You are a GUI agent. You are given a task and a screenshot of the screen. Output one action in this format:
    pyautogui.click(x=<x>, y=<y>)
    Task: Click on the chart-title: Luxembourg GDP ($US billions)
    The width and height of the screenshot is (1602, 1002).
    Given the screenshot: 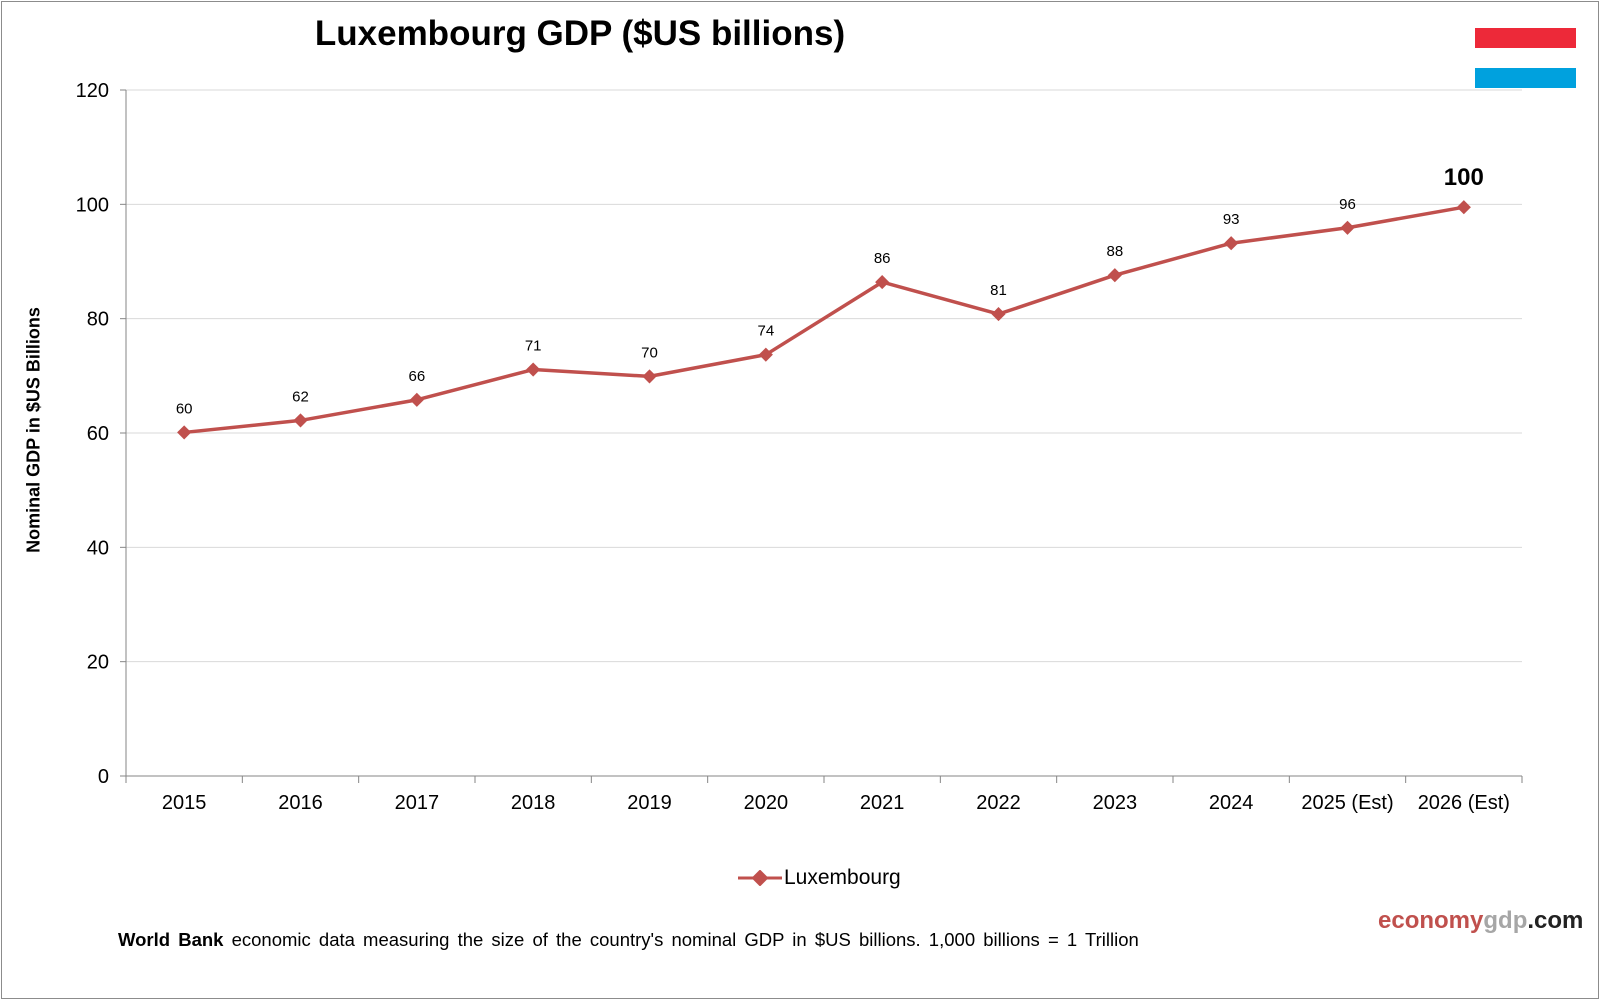 What is the action you would take?
    pyautogui.click(x=580, y=33)
    